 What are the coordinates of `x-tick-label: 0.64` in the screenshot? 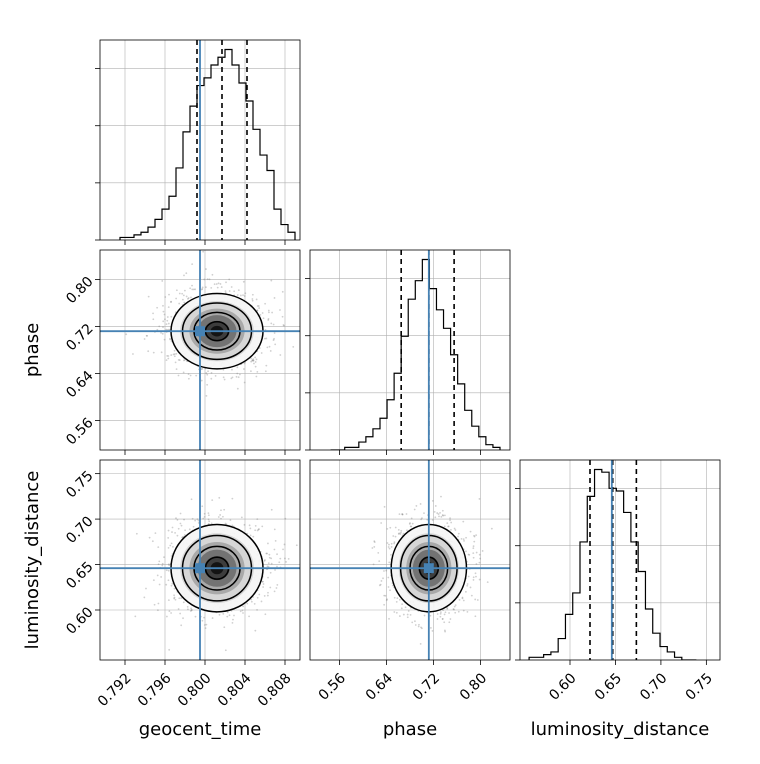 It's located at (379, 686).